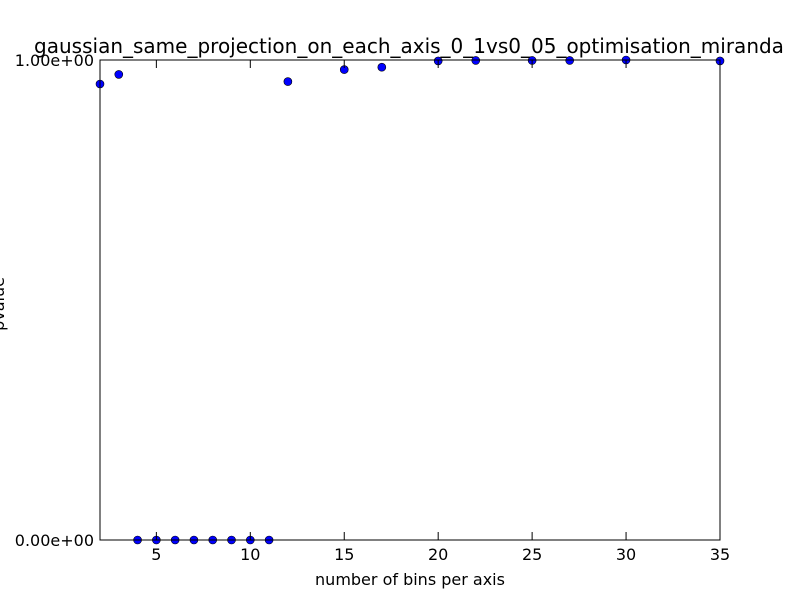 This screenshot has width=800, height=600. I want to click on x-tick-label-6: 35, so click(720, 554).